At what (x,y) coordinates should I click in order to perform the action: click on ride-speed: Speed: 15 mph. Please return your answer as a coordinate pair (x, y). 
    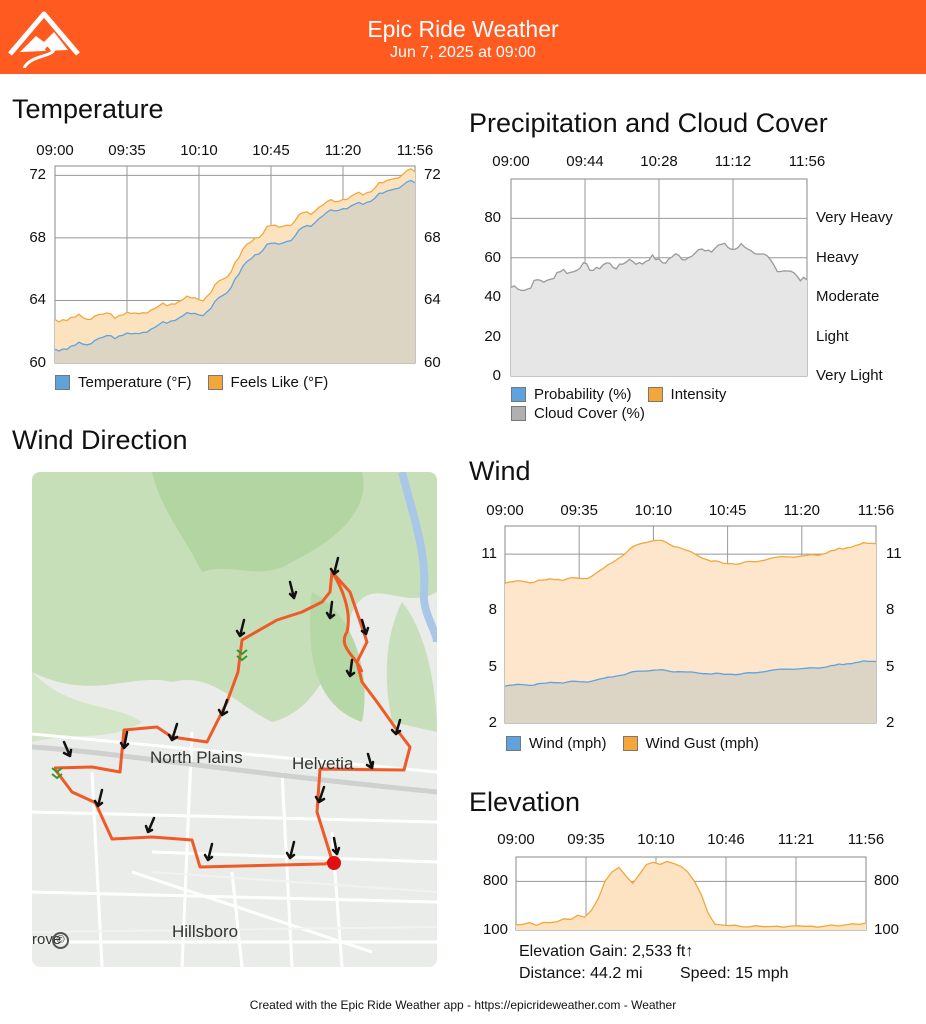
    Looking at the image, I should click on (734, 973).